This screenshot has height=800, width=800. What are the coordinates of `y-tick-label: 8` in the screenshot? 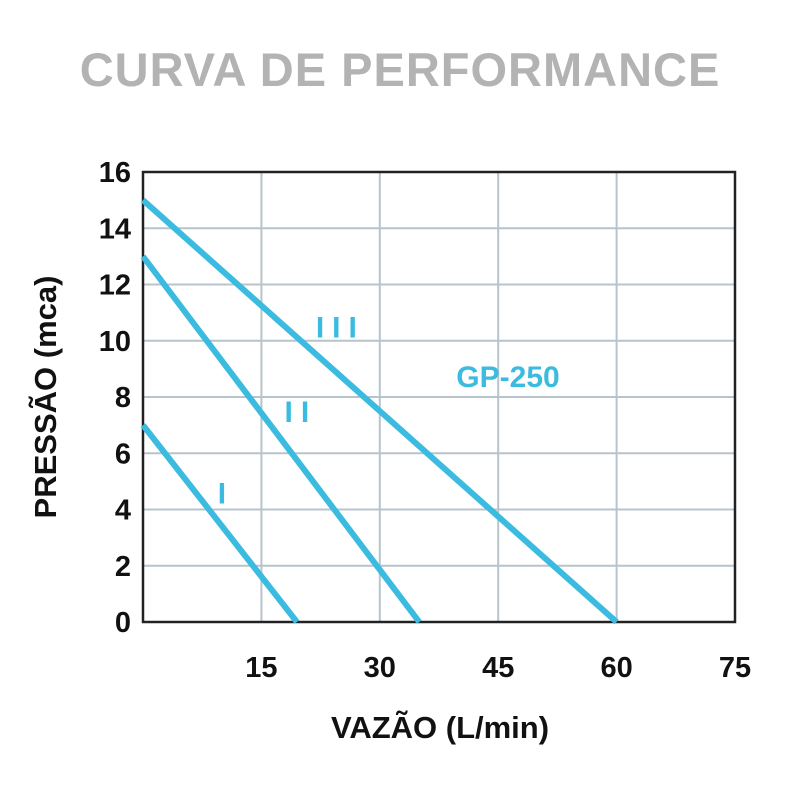 It's located at (123, 398).